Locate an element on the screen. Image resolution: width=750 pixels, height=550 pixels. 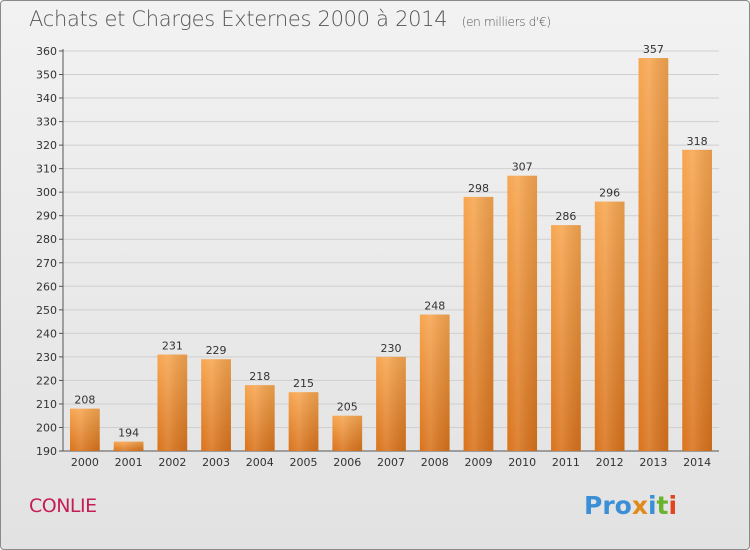
x-tick-label-2001: 2001 is located at coordinates (129, 462).